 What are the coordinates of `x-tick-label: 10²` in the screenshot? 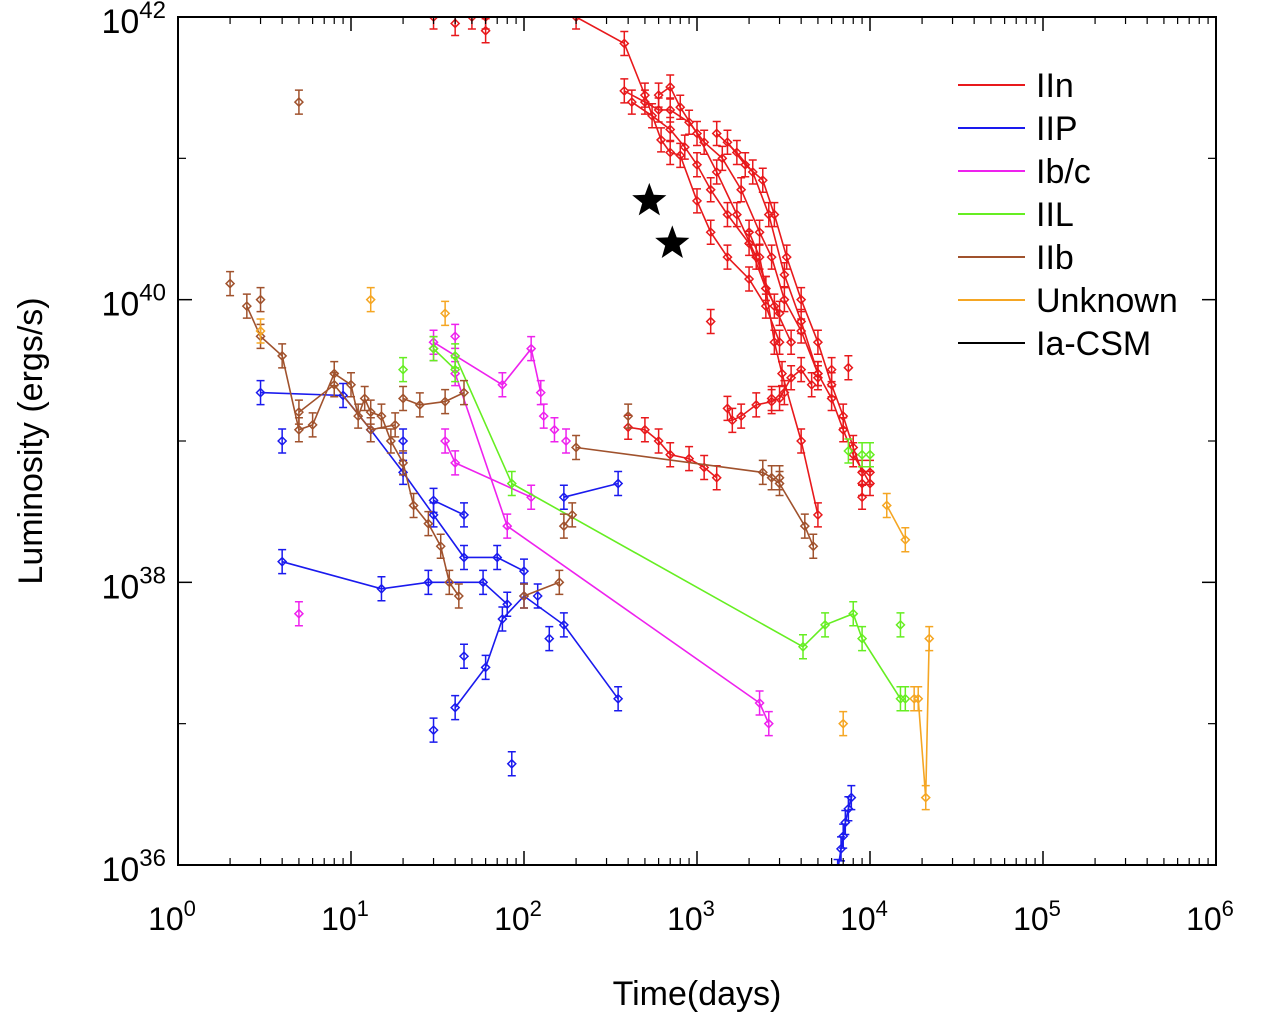 It's located at (518, 916).